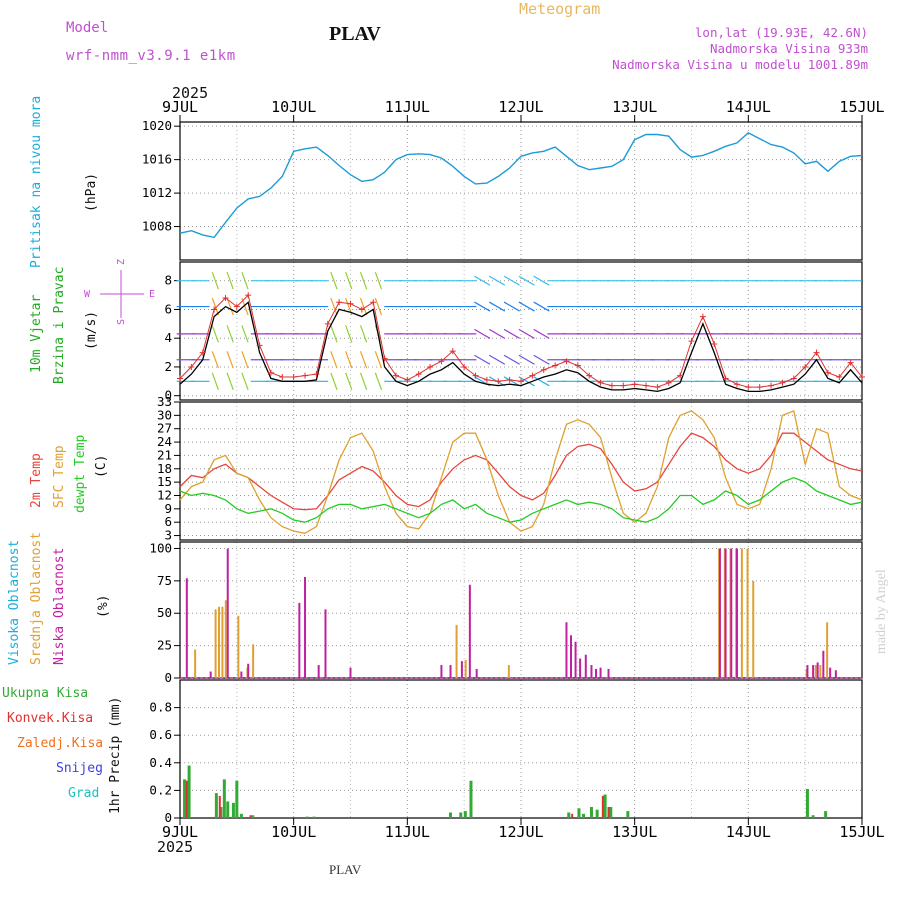 The height and width of the screenshot is (900, 900). What do you see at coordinates (87, 28) in the screenshot?
I see `model-label: Model` at bounding box center [87, 28].